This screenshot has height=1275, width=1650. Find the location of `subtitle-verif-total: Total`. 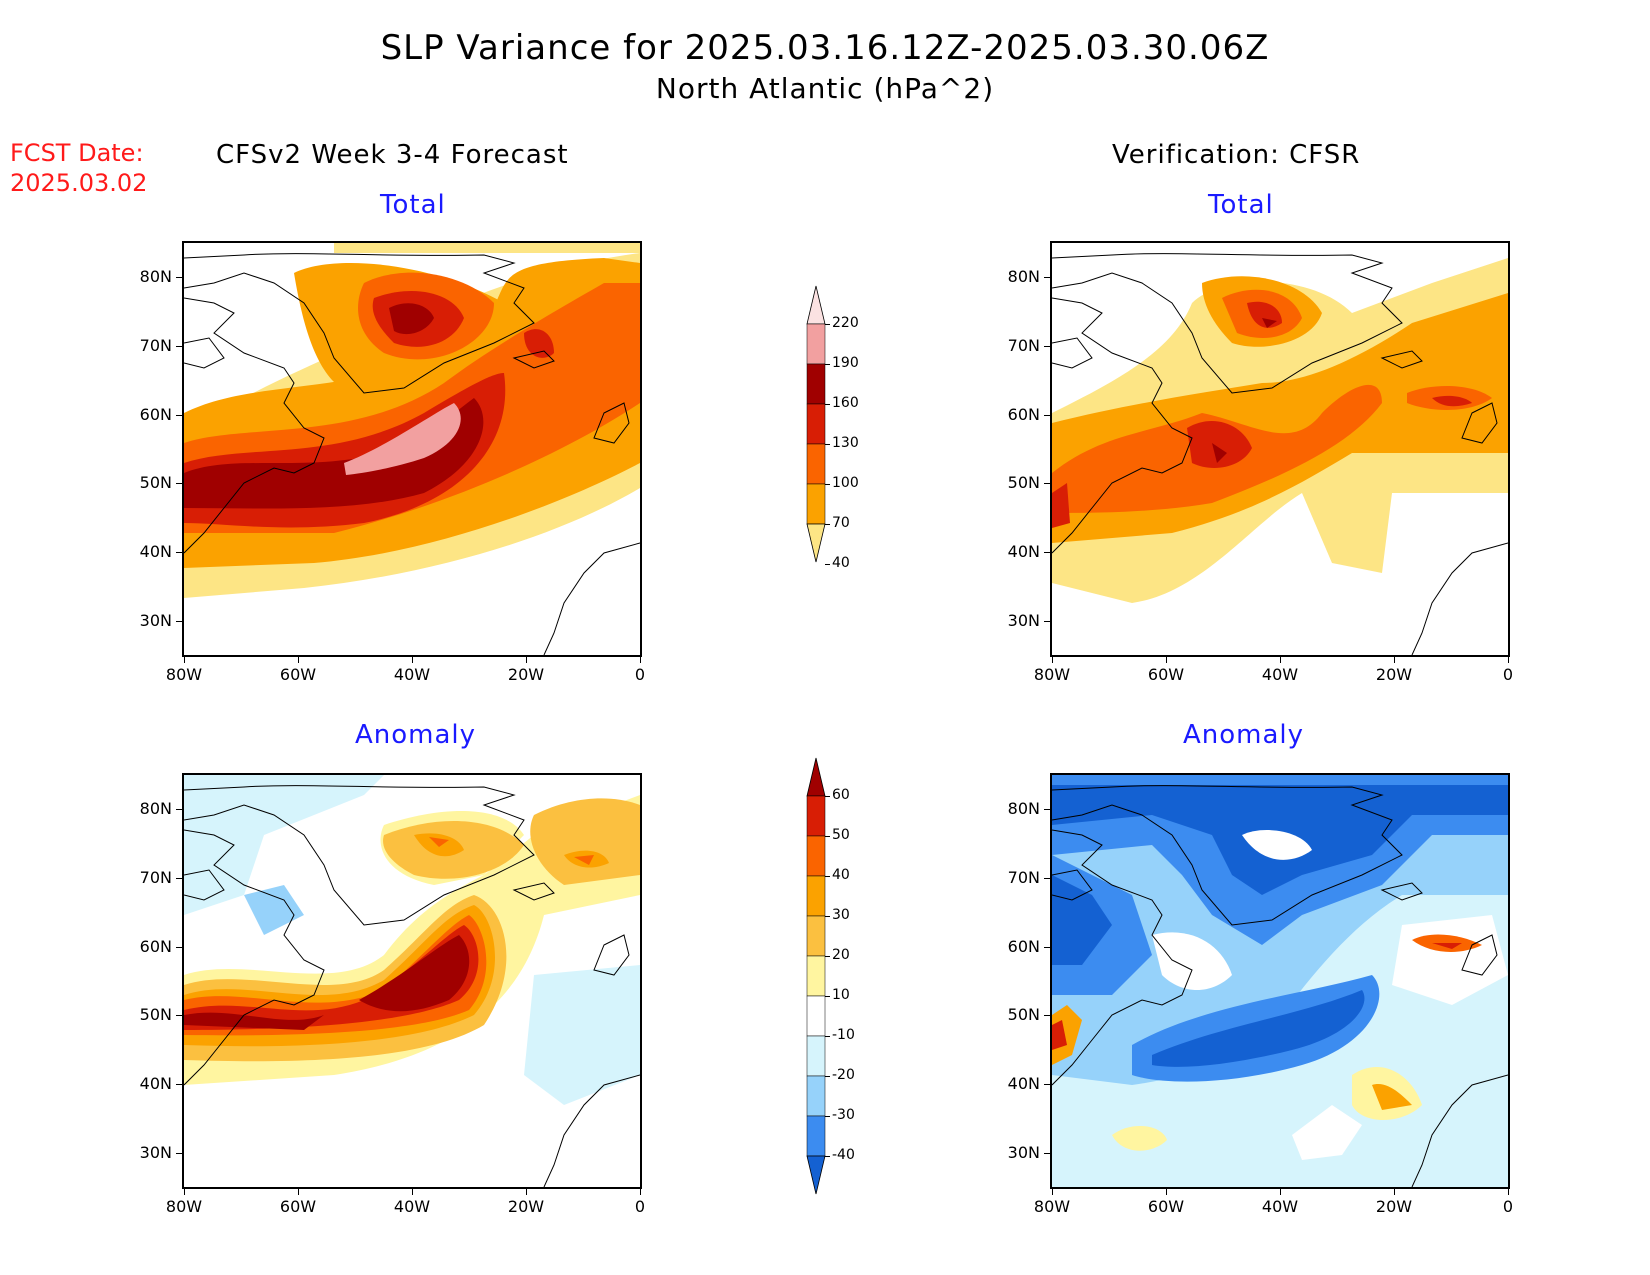

subtitle-verif-total: Total is located at coordinates (1241, 205).